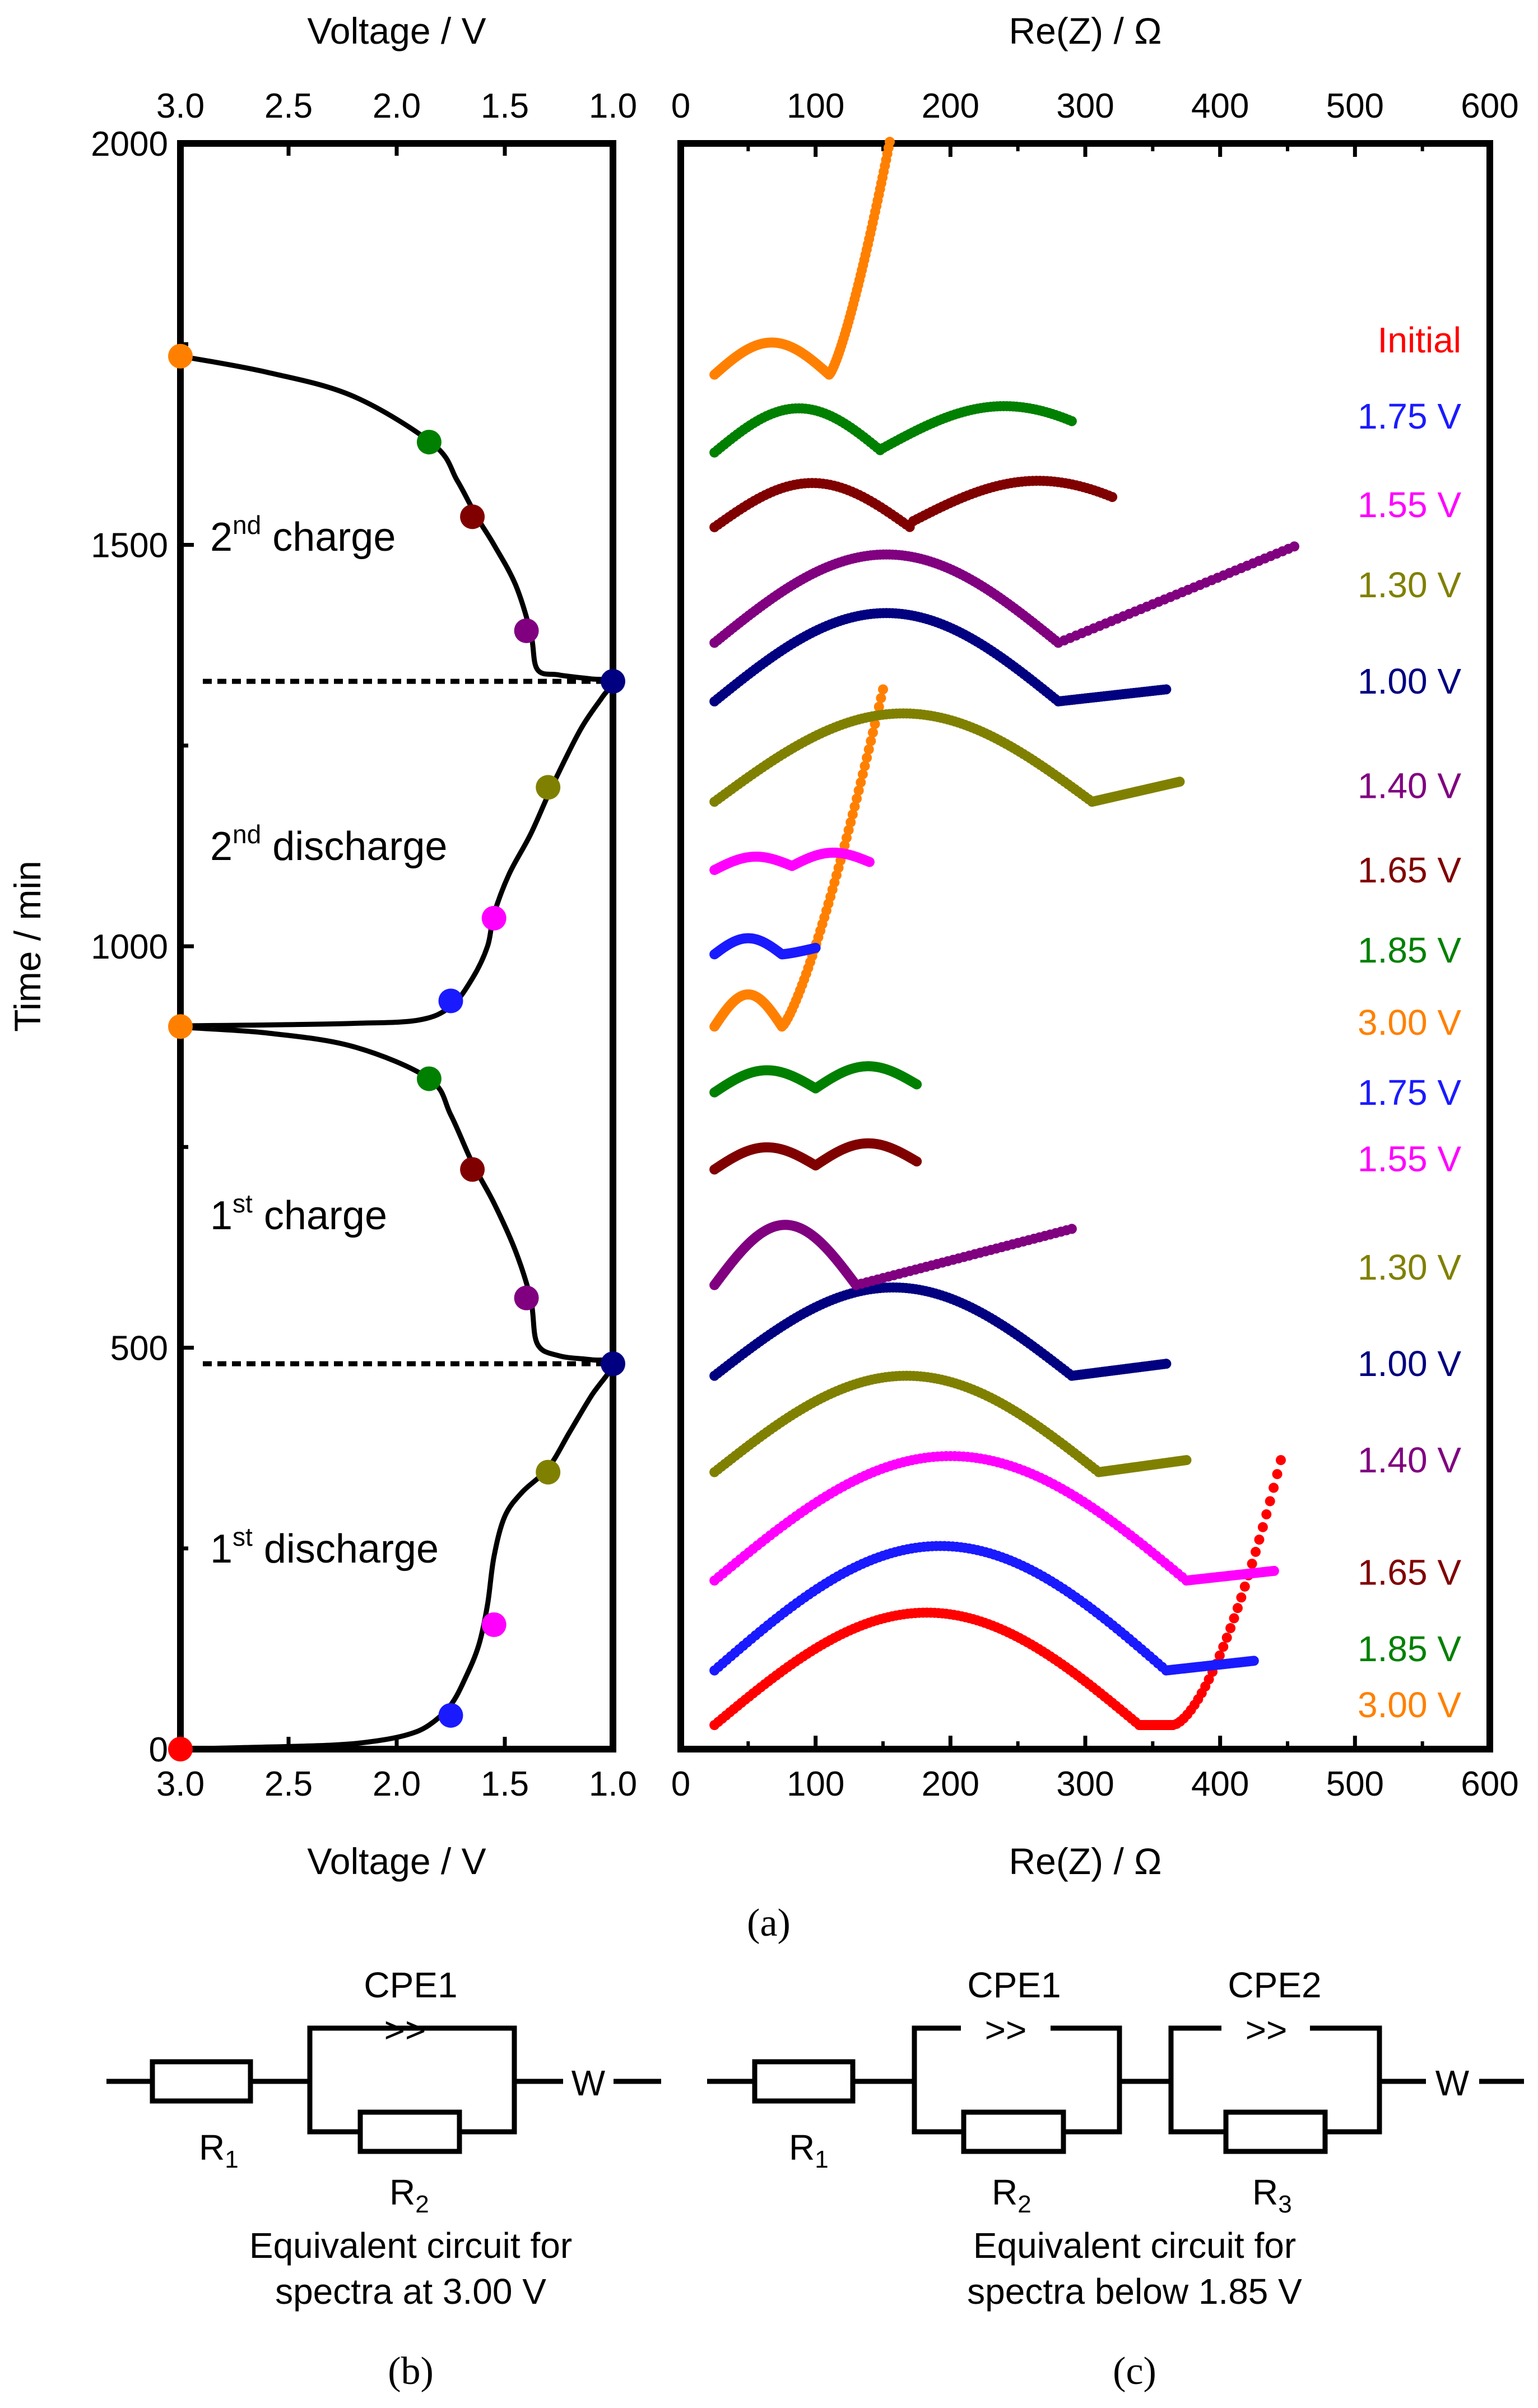 This screenshot has height=2408, width=1538. What do you see at coordinates (409, 2132) in the screenshot?
I see `circuit-b-resistor-r2` at bounding box center [409, 2132].